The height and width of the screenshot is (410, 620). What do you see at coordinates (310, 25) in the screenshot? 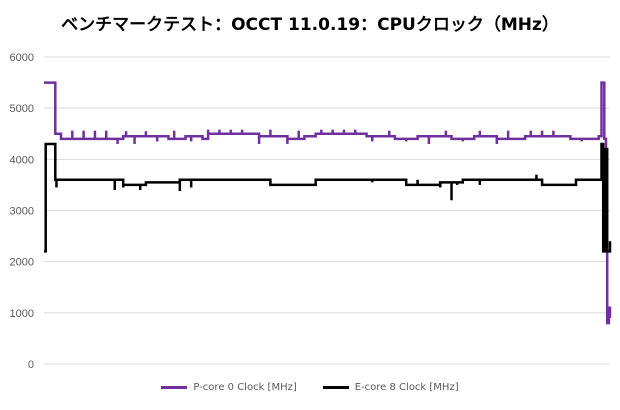
I see `chart-title: ベンチマークテスト：OCCT 11.0.19：CPUクロック（MHz）` at bounding box center [310, 25].